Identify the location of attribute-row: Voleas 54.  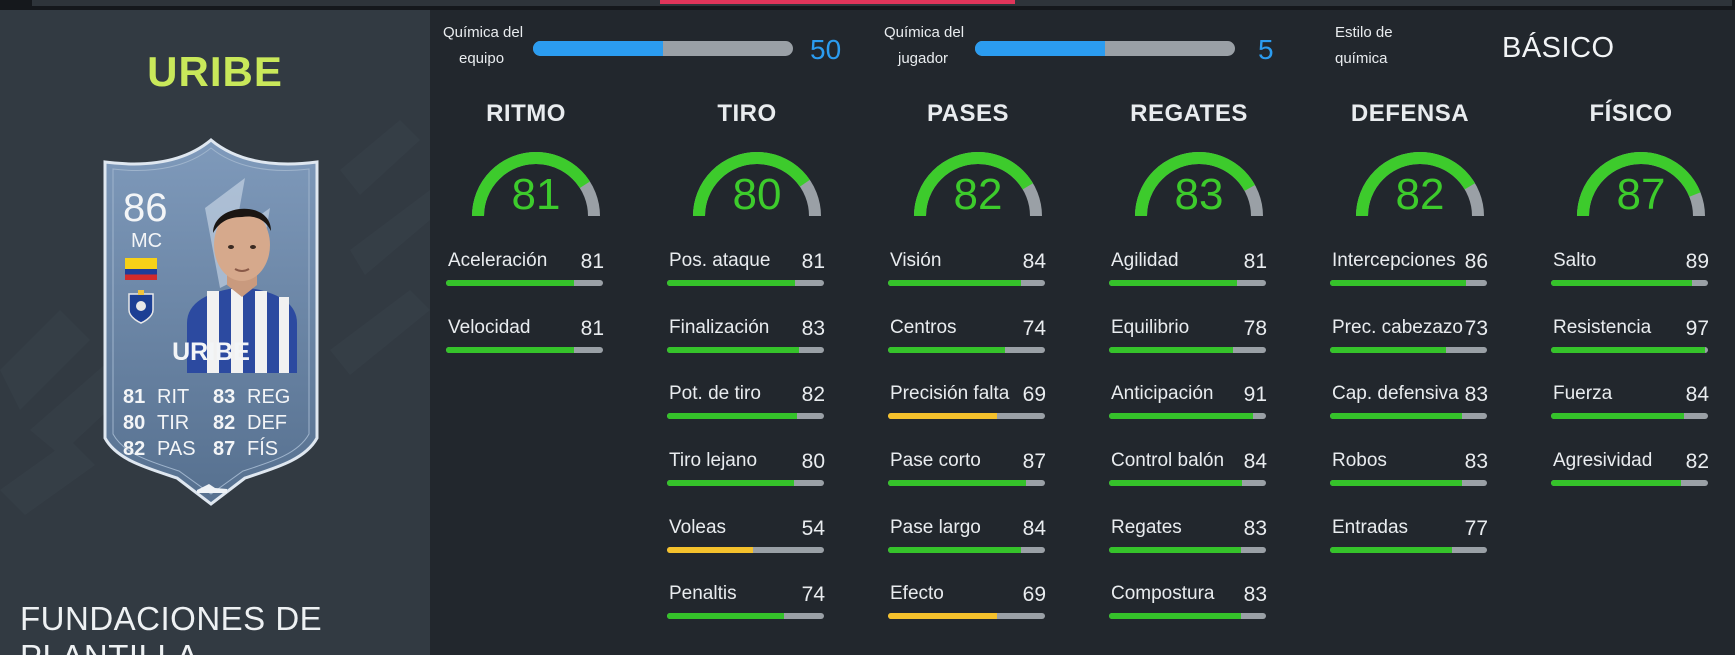
(747, 537).